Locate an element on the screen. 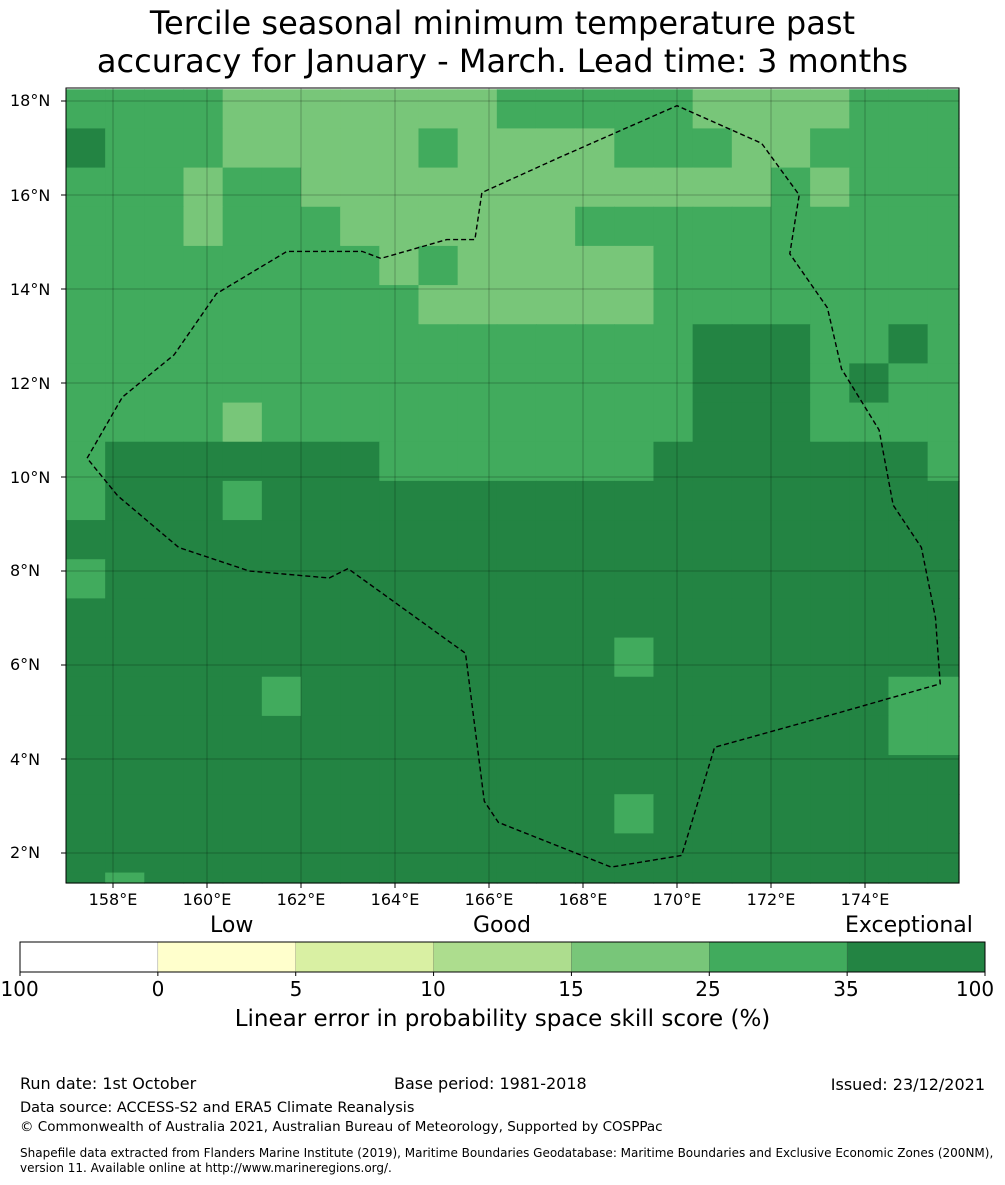  lat-label: 18°N is located at coordinates (30, 100).